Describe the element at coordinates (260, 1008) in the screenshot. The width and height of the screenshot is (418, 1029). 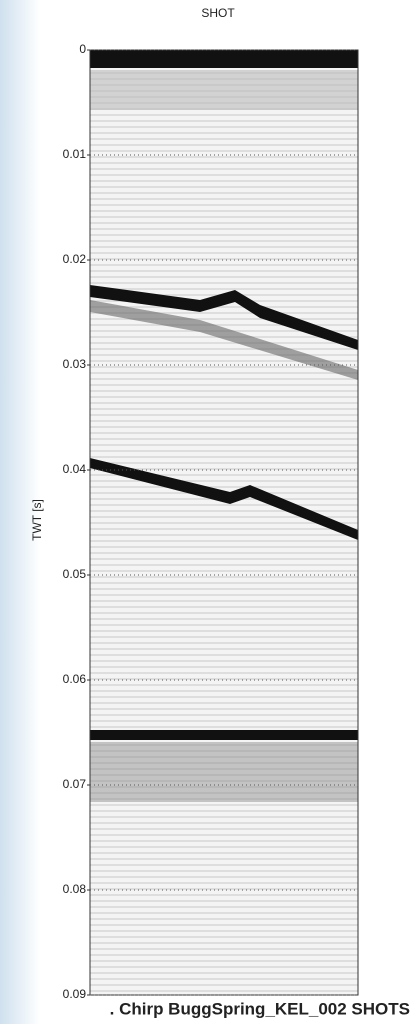
I see `caption: . Chirp BuggSpring_KEL_002 SHOTS` at that location.